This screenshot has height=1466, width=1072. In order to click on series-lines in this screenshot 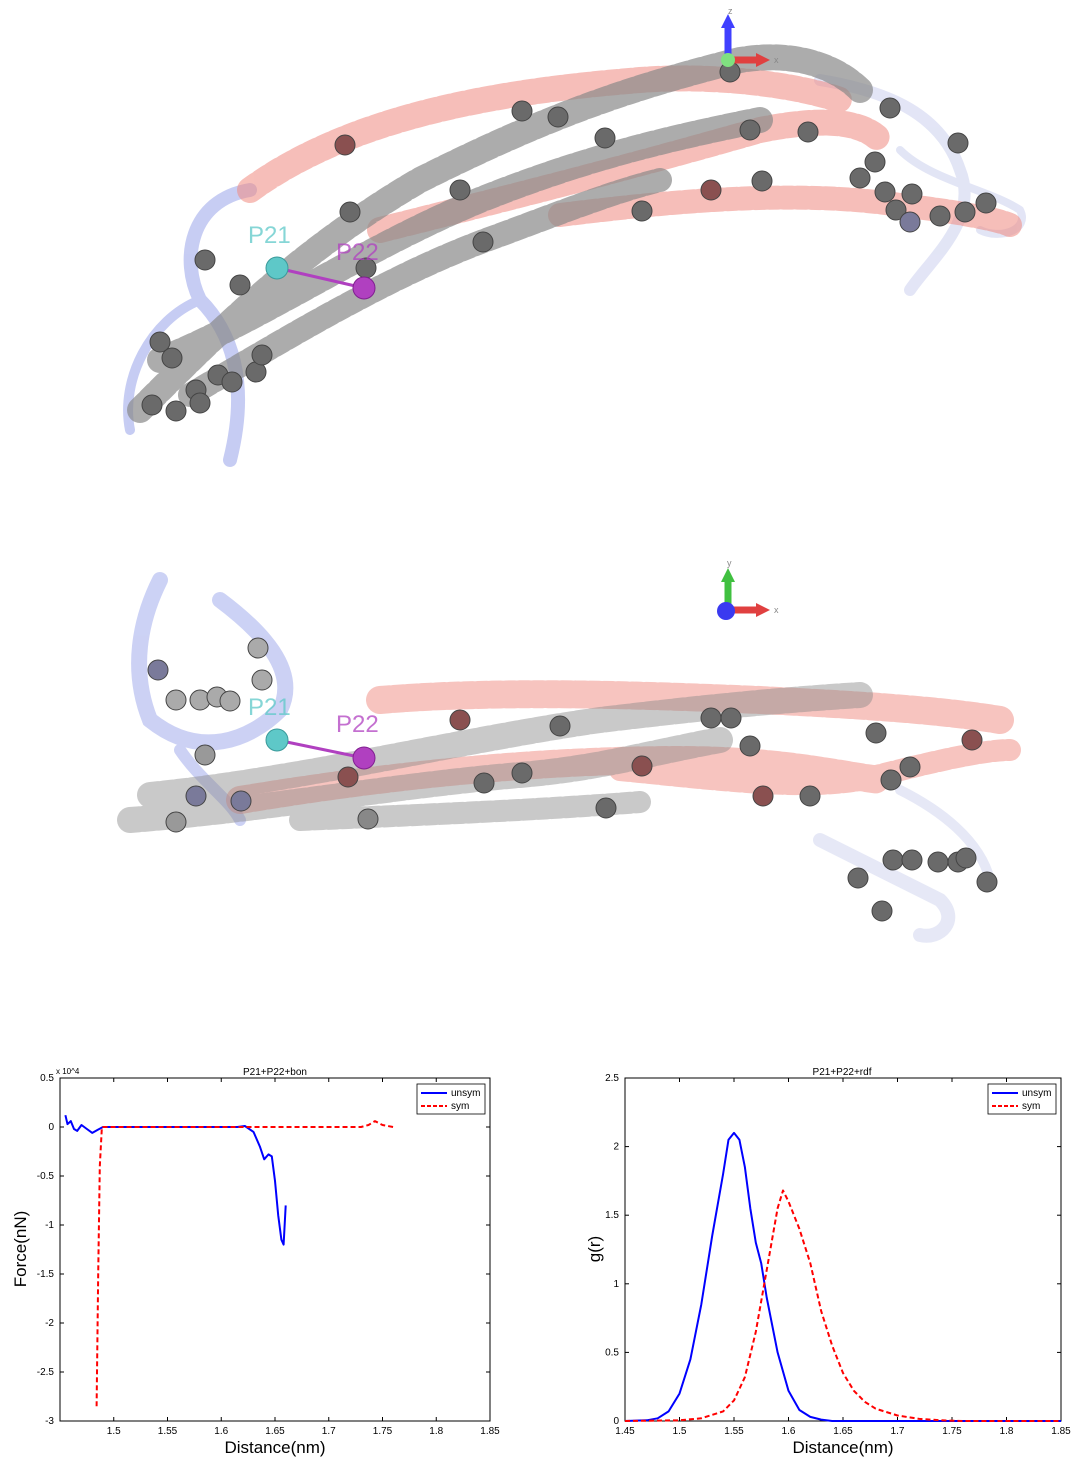, I will do `click(229, 1260)`.